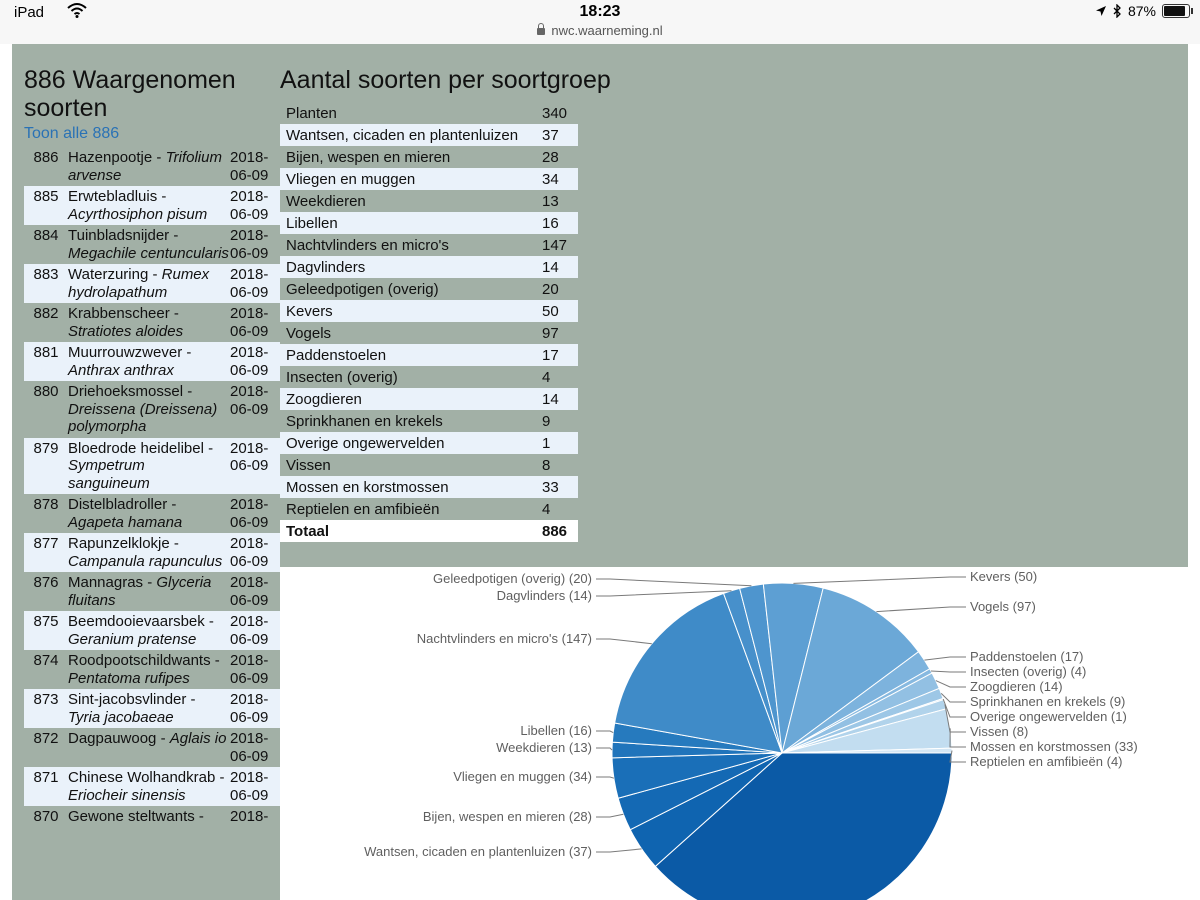 The width and height of the screenshot is (1200, 900). I want to click on species-common-name: Waterzuring -, so click(113, 274).